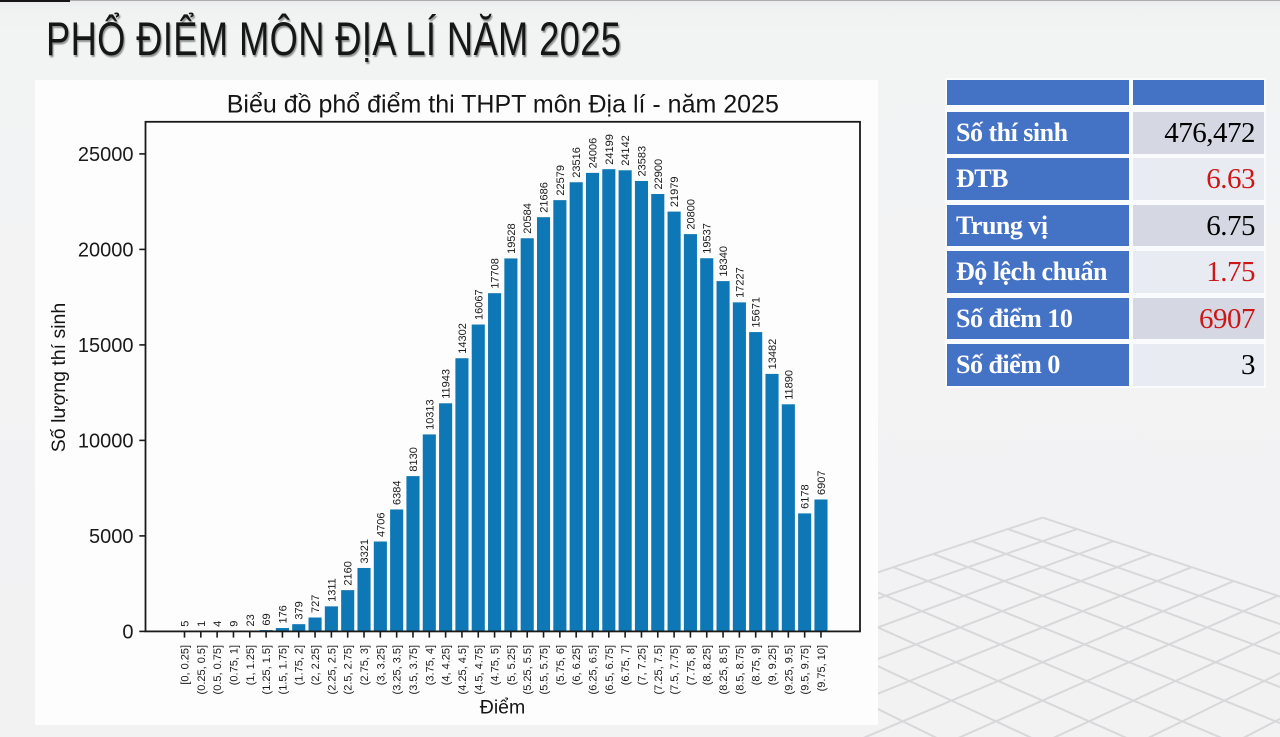 The height and width of the screenshot is (737, 1280). I want to click on svg-text: 25000, so click(106, 155).